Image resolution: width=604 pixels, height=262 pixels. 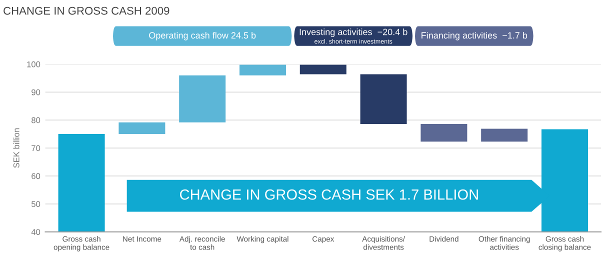 I want to click on y-tick-label: 70, so click(x=36, y=148).